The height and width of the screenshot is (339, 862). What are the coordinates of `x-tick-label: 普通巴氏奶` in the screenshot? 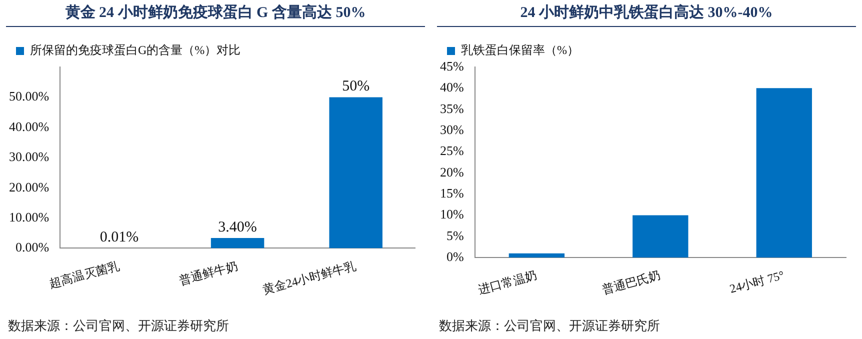 It's located at (631, 282).